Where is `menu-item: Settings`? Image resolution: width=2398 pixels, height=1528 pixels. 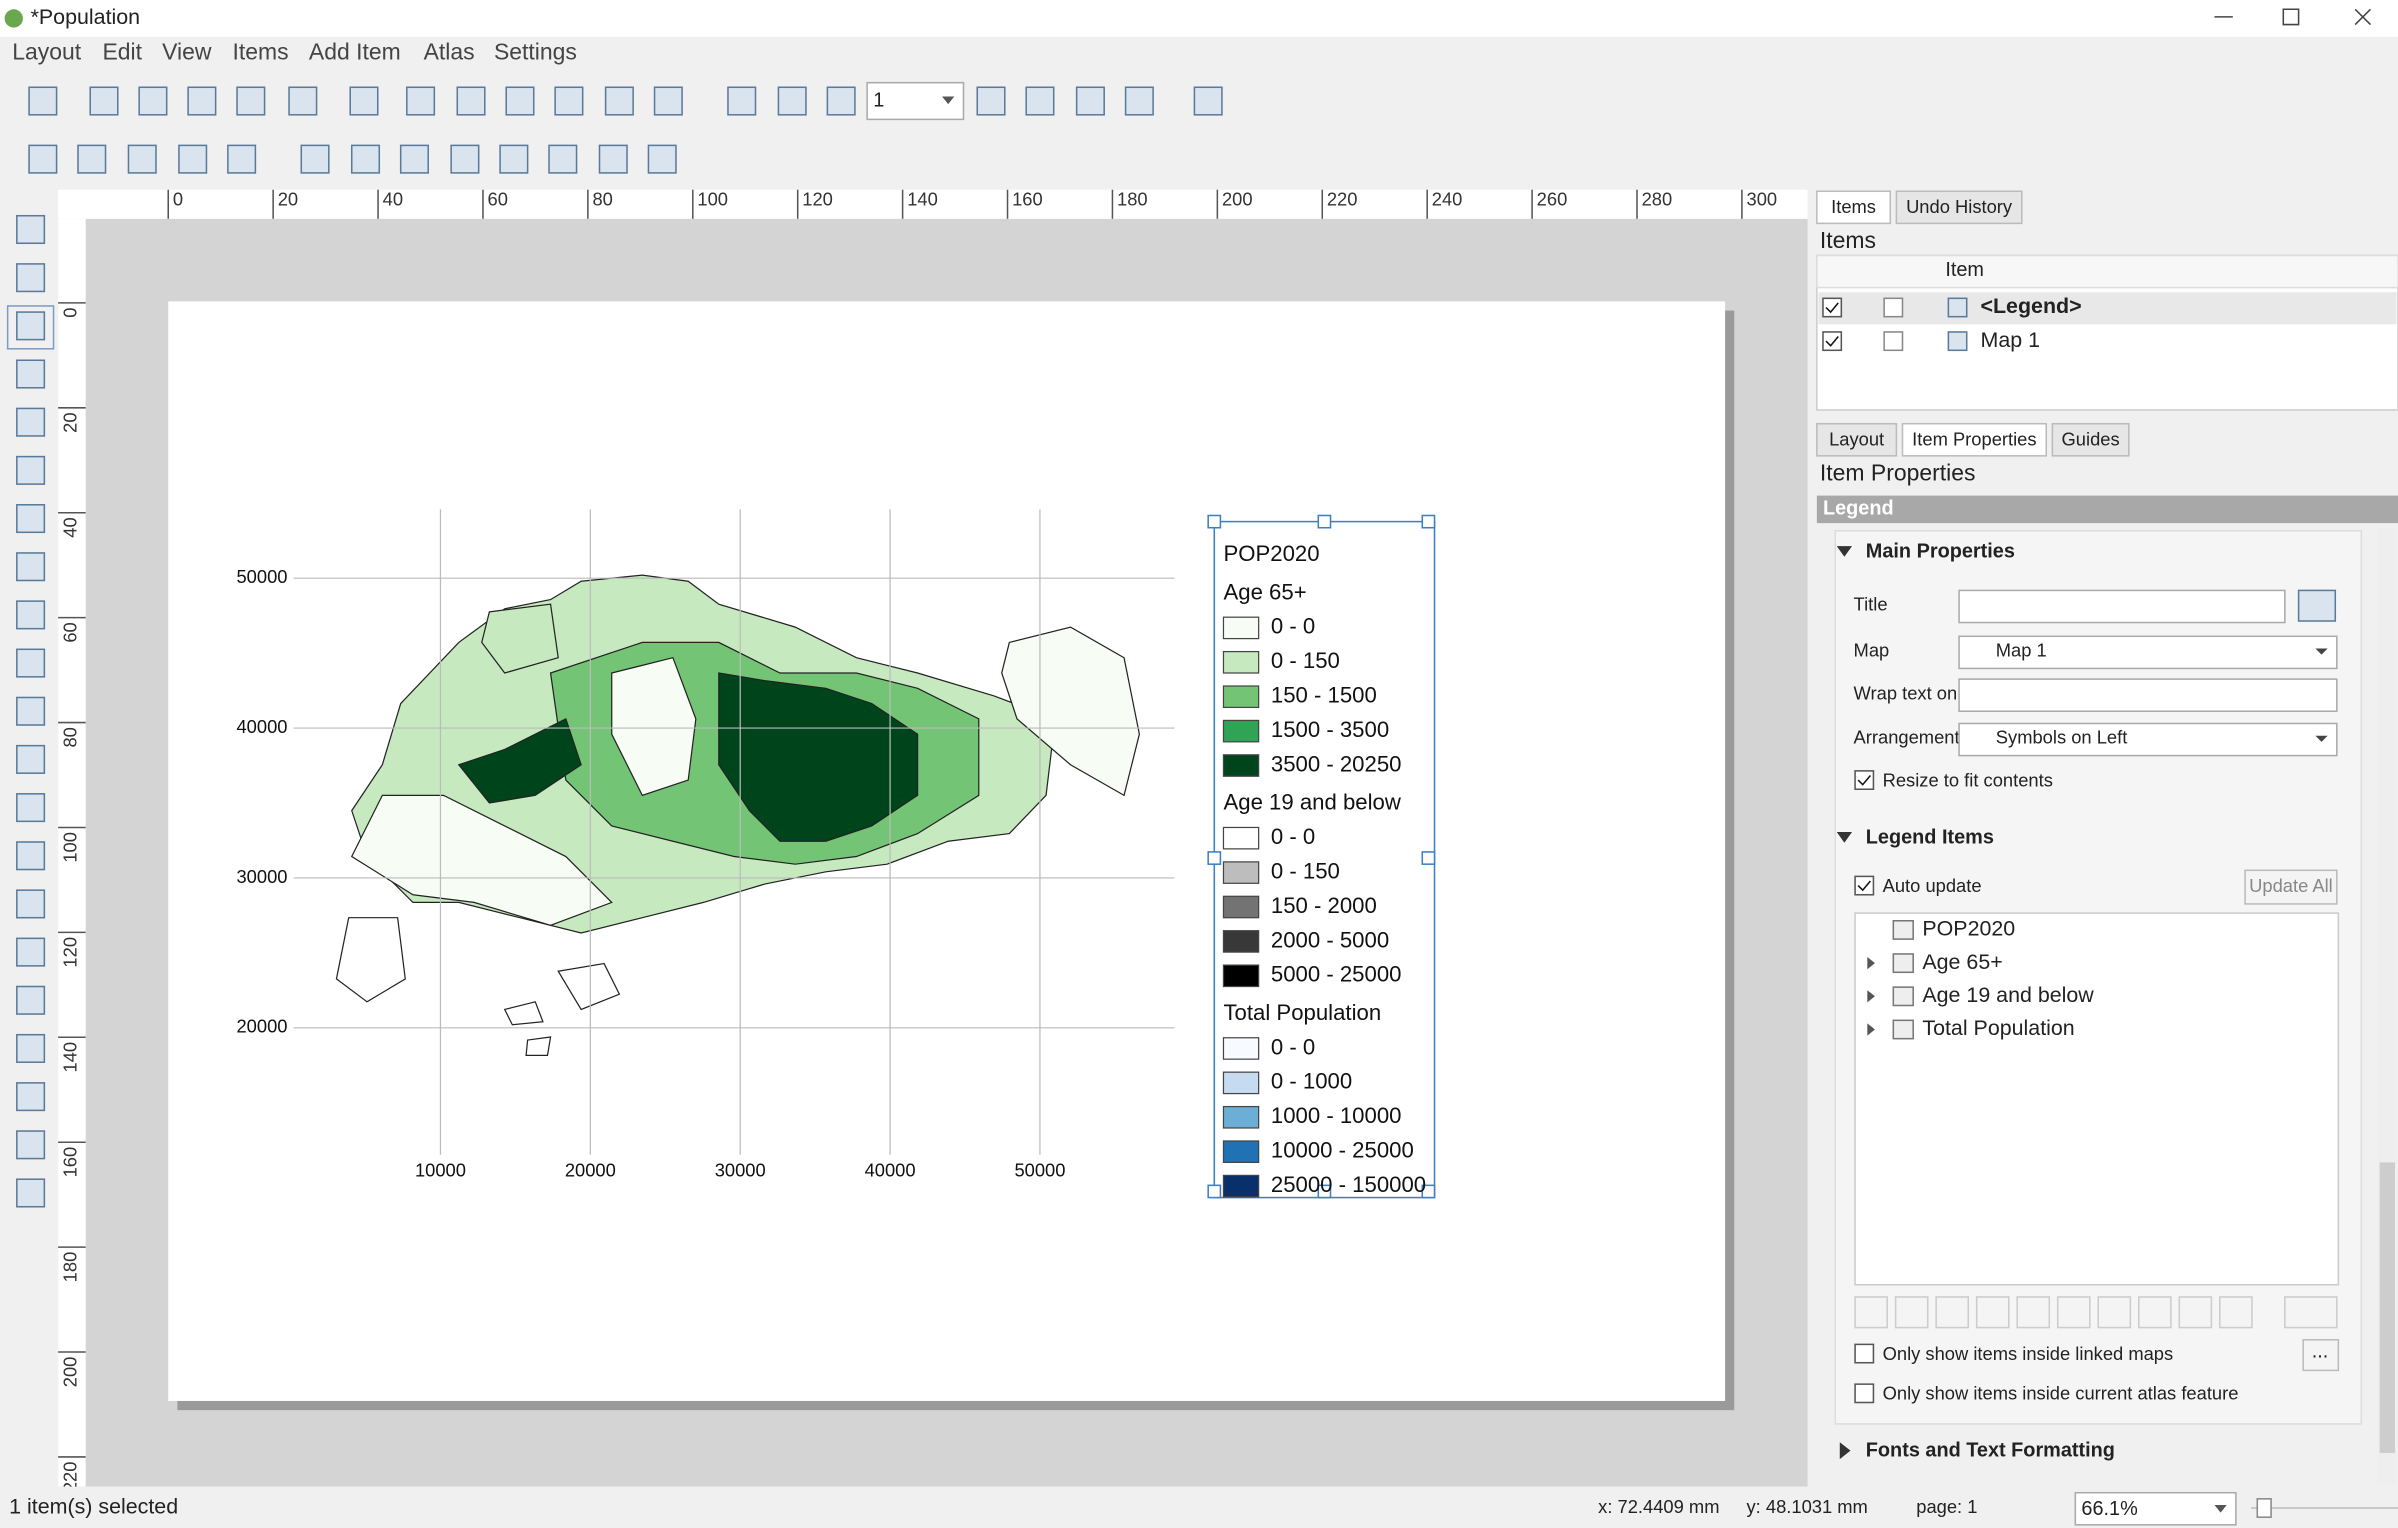 menu-item: Settings is located at coordinates (535, 52).